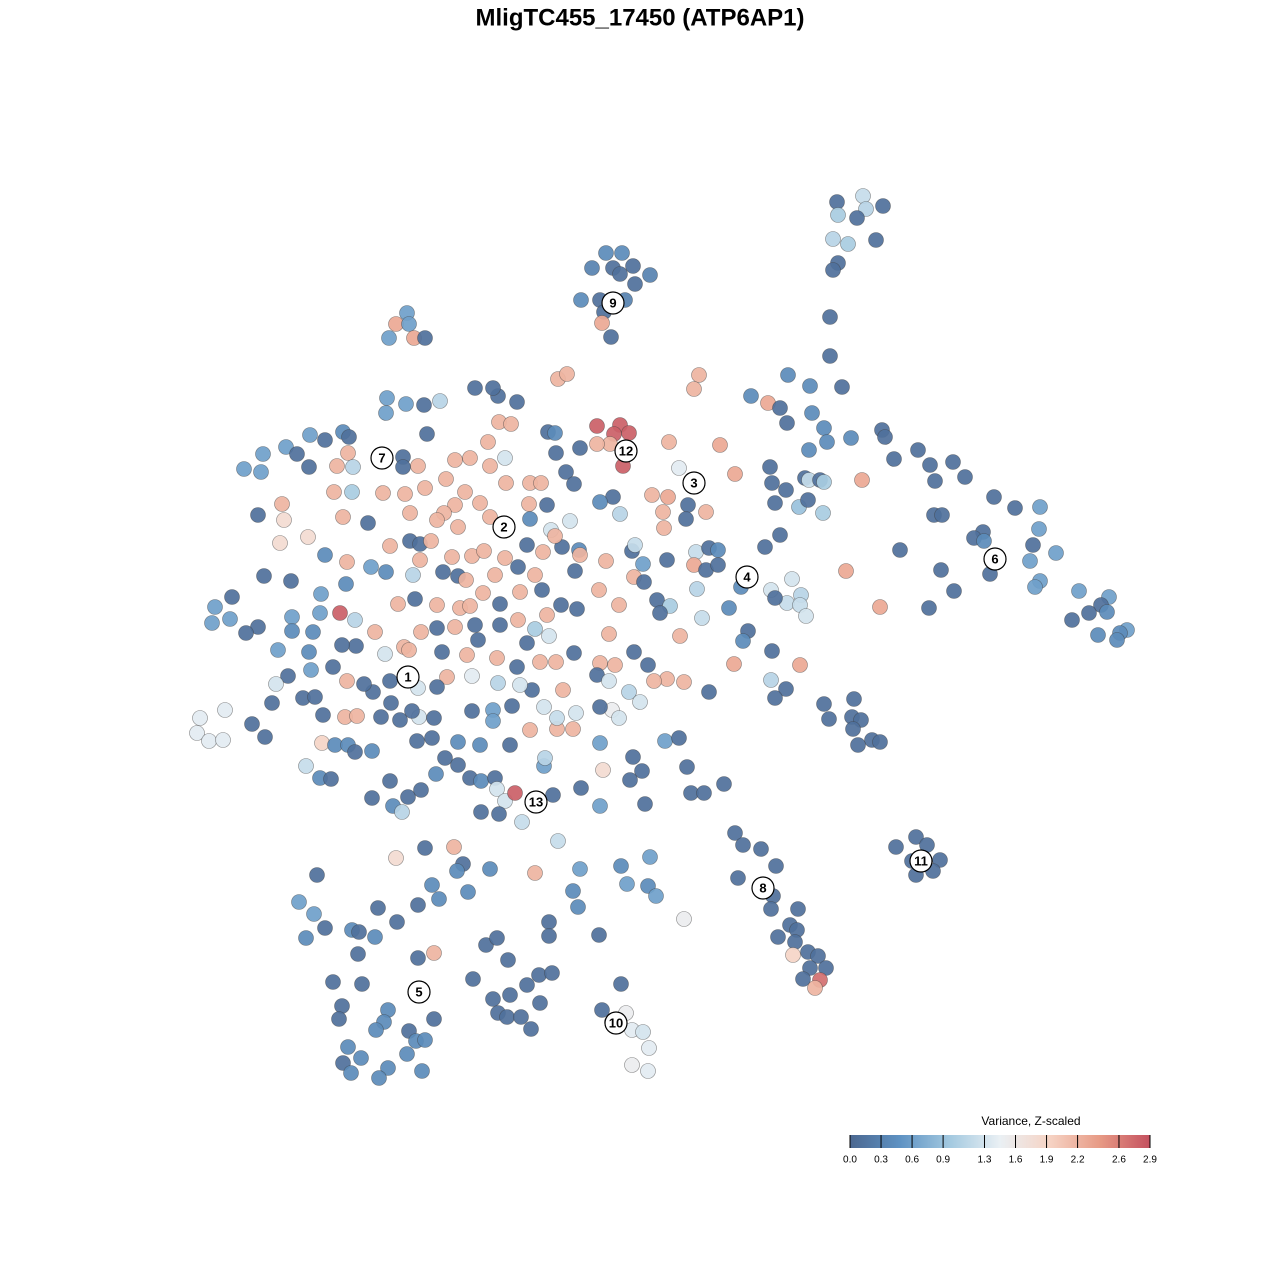  Describe the element at coordinates (1047, 1160) in the screenshot. I see `colorbar-tick-label: 1.9` at that location.